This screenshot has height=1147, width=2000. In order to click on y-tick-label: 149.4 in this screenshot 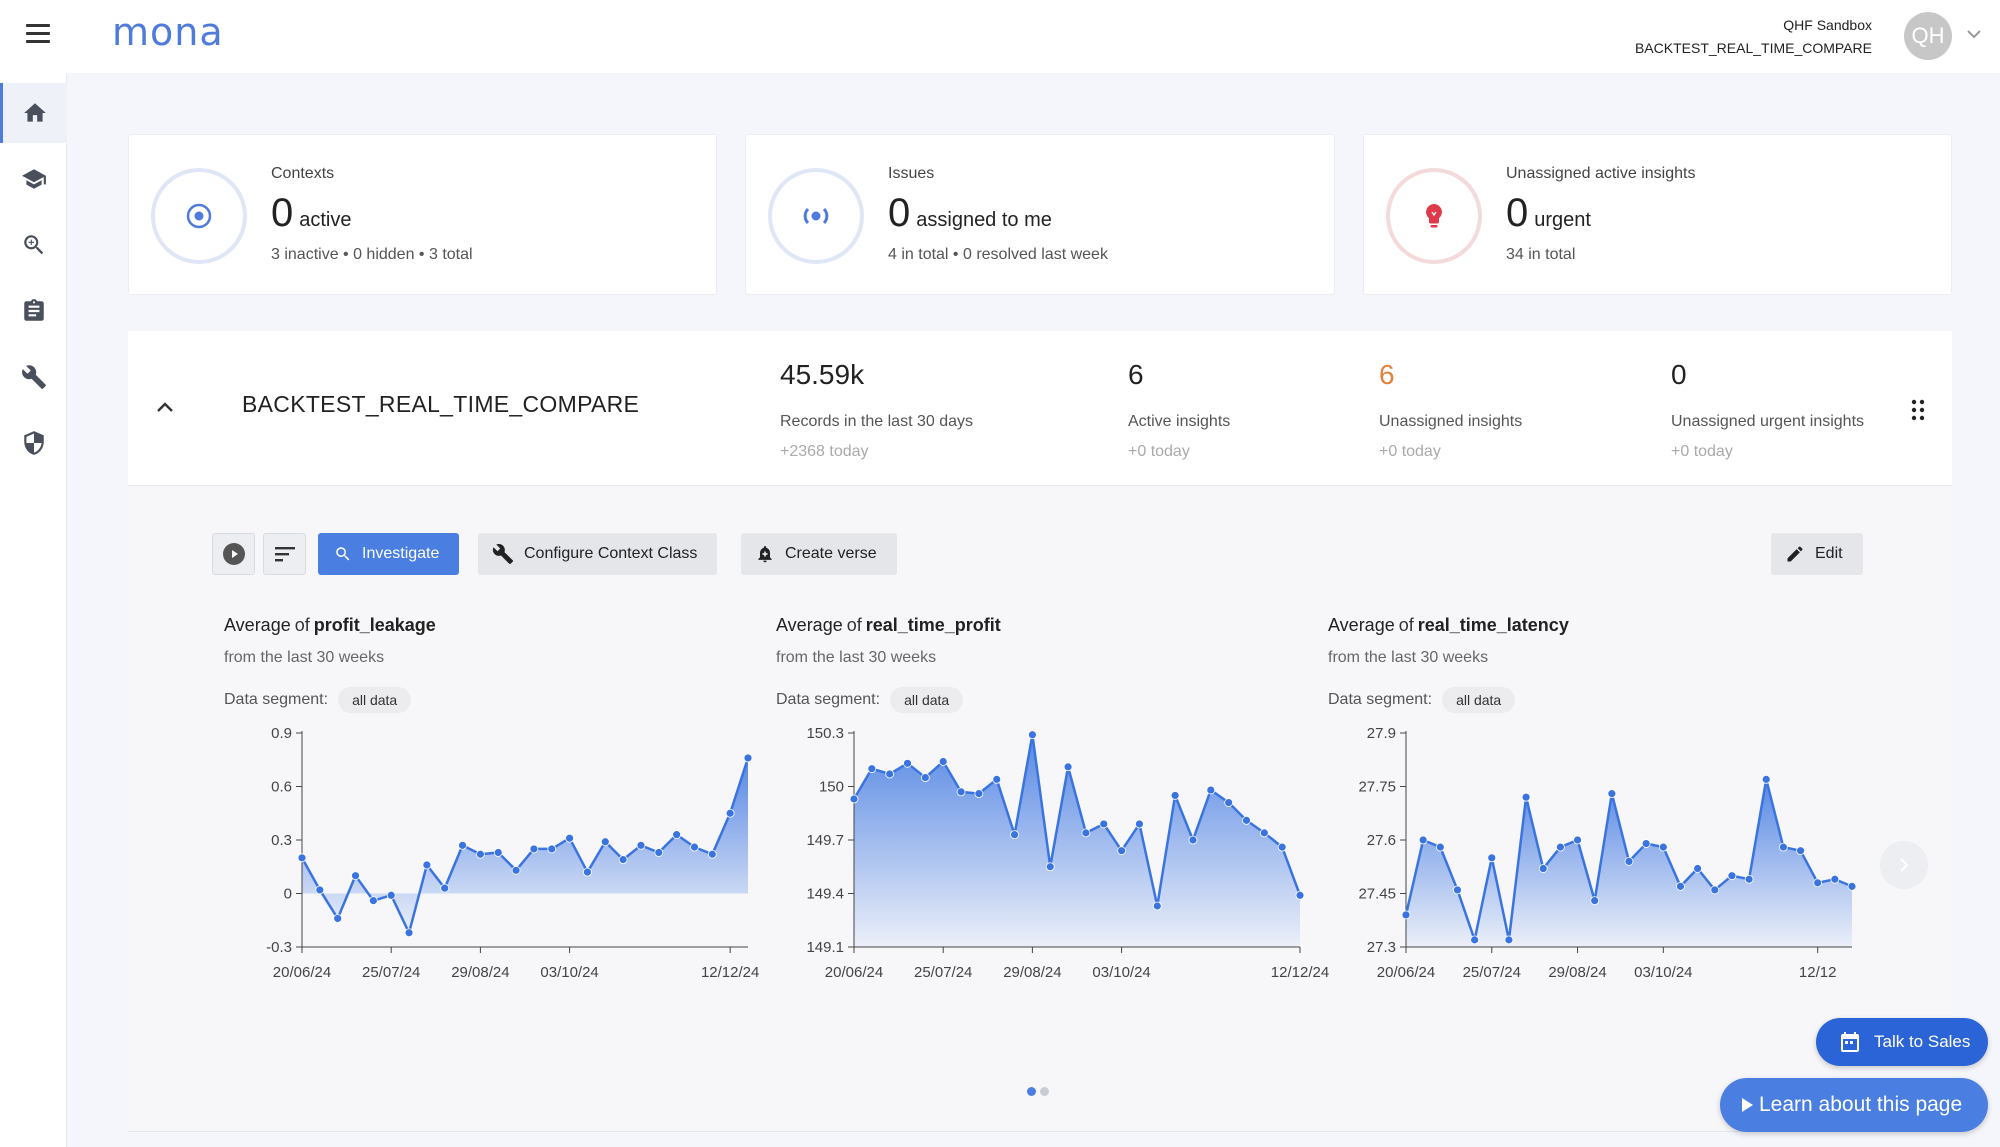, I will do `click(825, 894)`.